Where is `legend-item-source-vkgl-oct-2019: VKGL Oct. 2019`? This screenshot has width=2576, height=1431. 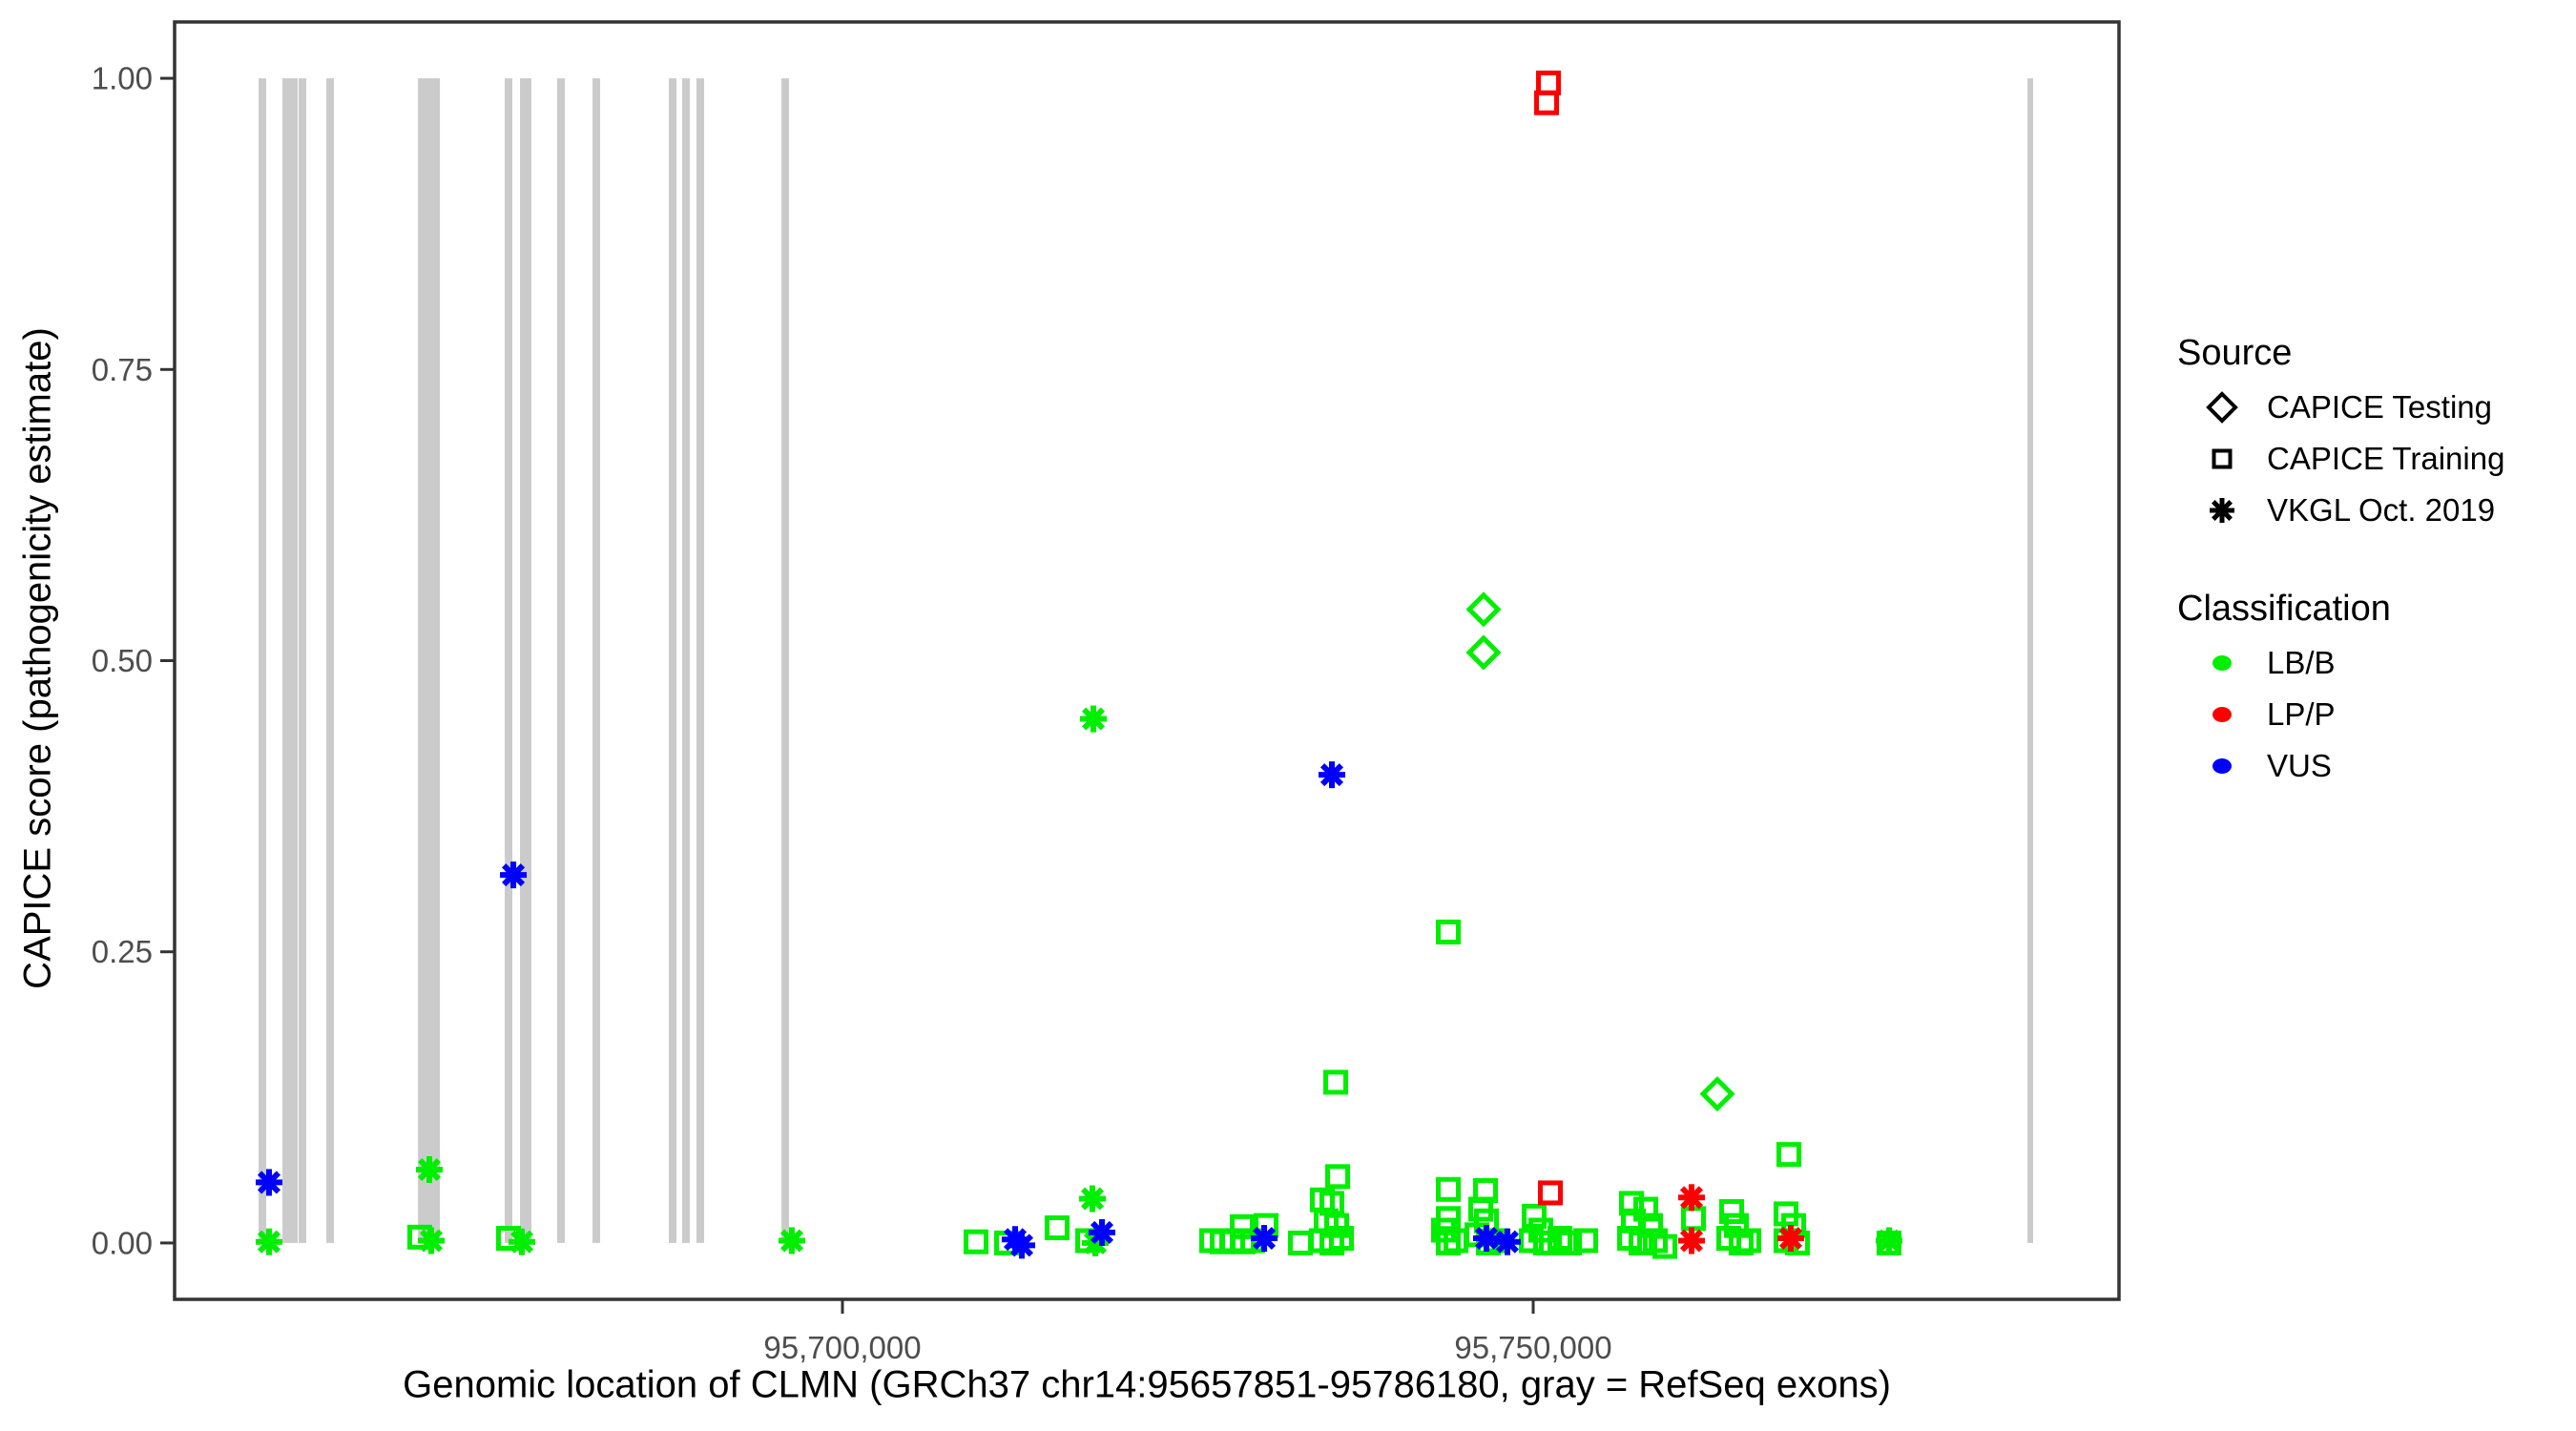 legend-item-source-vkgl-oct-2019: VKGL Oct. 2019 is located at coordinates (2372, 510).